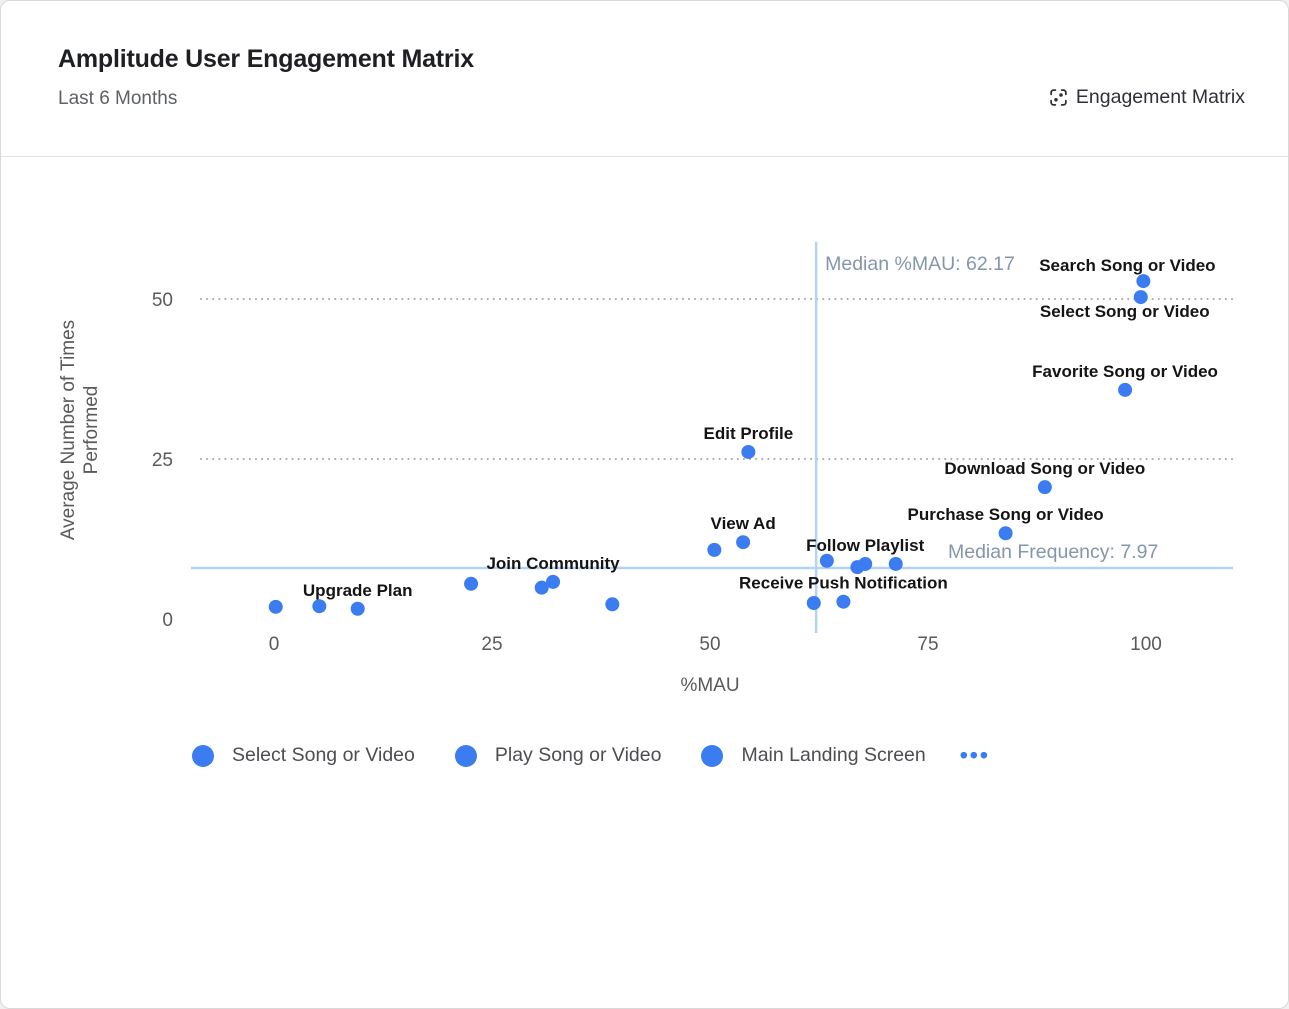  Describe the element at coordinates (743, 523) in the screenshot. I see `point-label: View Ad` at that location.